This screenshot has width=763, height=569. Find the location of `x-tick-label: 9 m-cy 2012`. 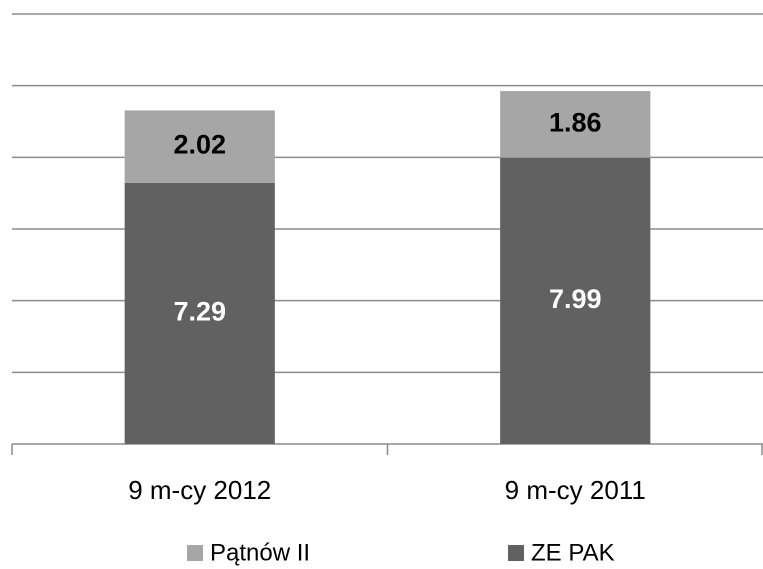

x-tick-label: 9 m-cy 2012 is located at coordinates (199, 490).